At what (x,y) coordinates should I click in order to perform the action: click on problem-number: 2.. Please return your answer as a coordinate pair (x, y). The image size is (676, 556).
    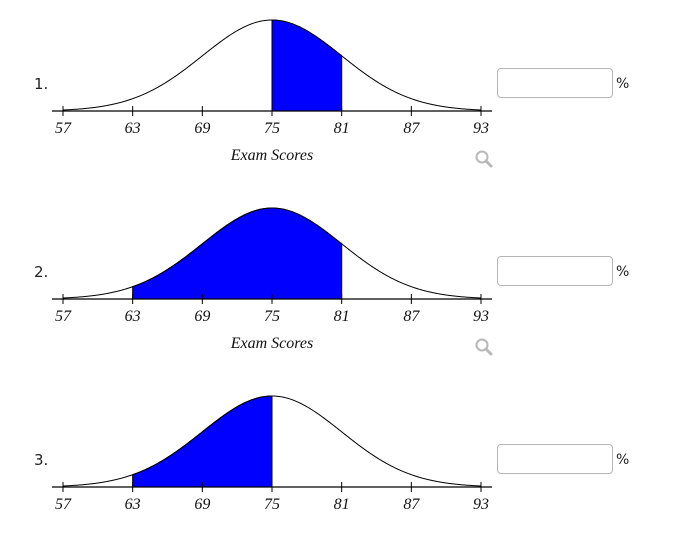
    Looking at the image, I should click on (41, 272).